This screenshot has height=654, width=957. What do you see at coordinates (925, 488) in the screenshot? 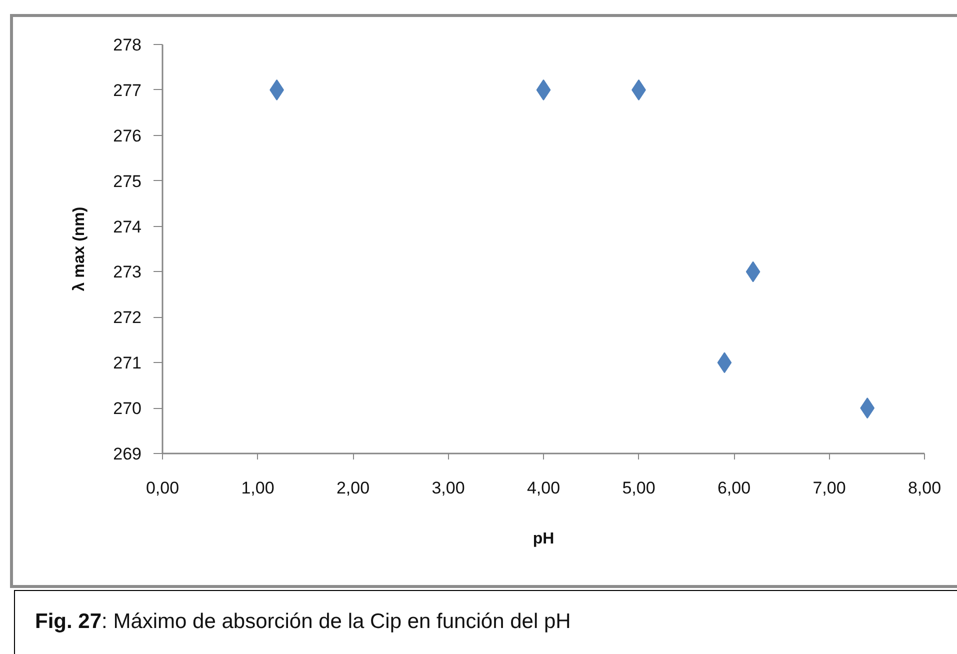
I see `x-tick-label: 8,00` at bounding box center [925, 488].